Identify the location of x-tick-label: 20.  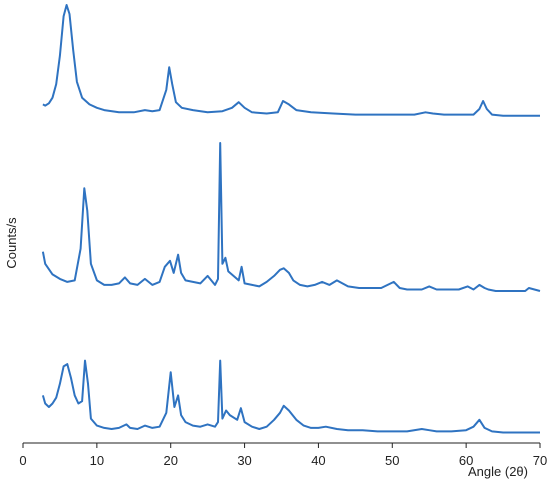
(170, 460).